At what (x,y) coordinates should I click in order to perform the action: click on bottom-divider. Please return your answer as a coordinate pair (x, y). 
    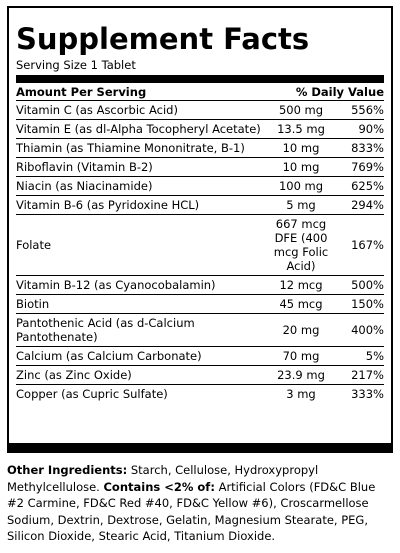
    Looking at the image, I should click on (200, 447).